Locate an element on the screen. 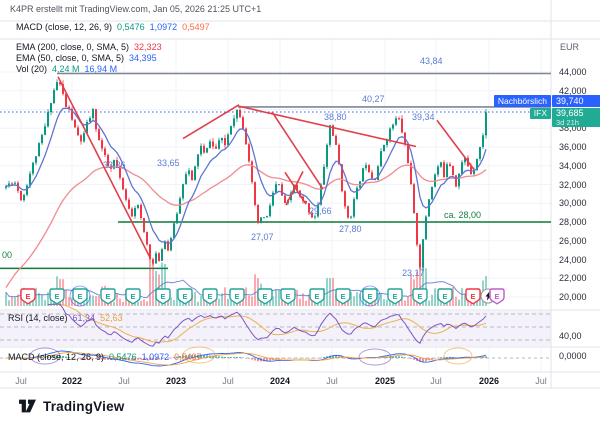  indicator-value: 0,5497 is located at coordinates (188, 357).